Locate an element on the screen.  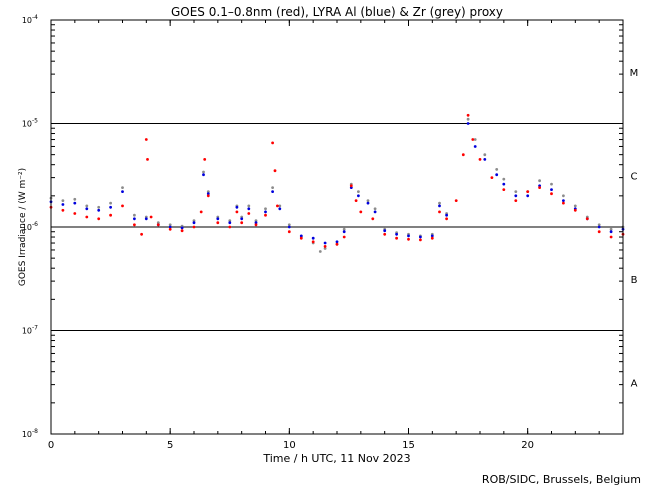
x-tick-label: 5 is located at coordinates (170, 445).